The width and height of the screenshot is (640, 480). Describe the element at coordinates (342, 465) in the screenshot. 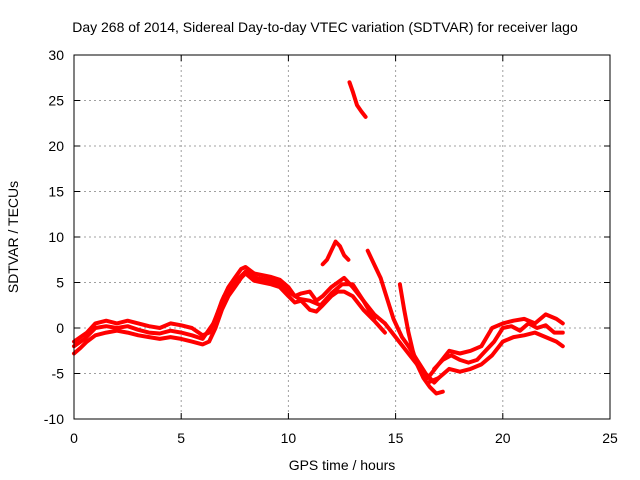

I see `x-axis-label: GPS time / hours` at that location.